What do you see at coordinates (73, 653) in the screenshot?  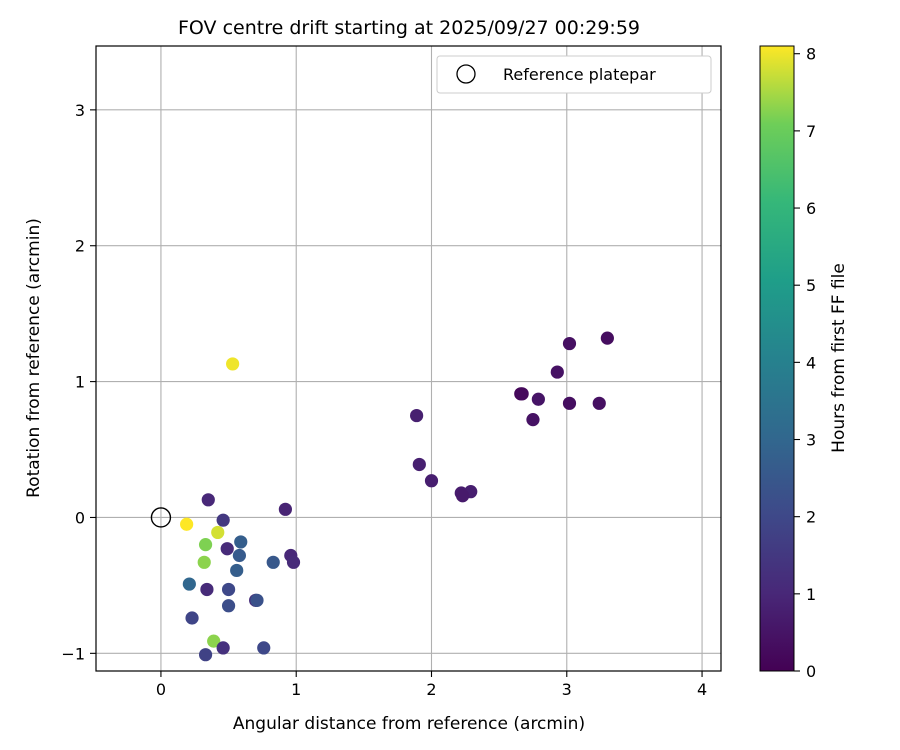 I see `y-tick-label: −1` at bounding box center [73, 653].